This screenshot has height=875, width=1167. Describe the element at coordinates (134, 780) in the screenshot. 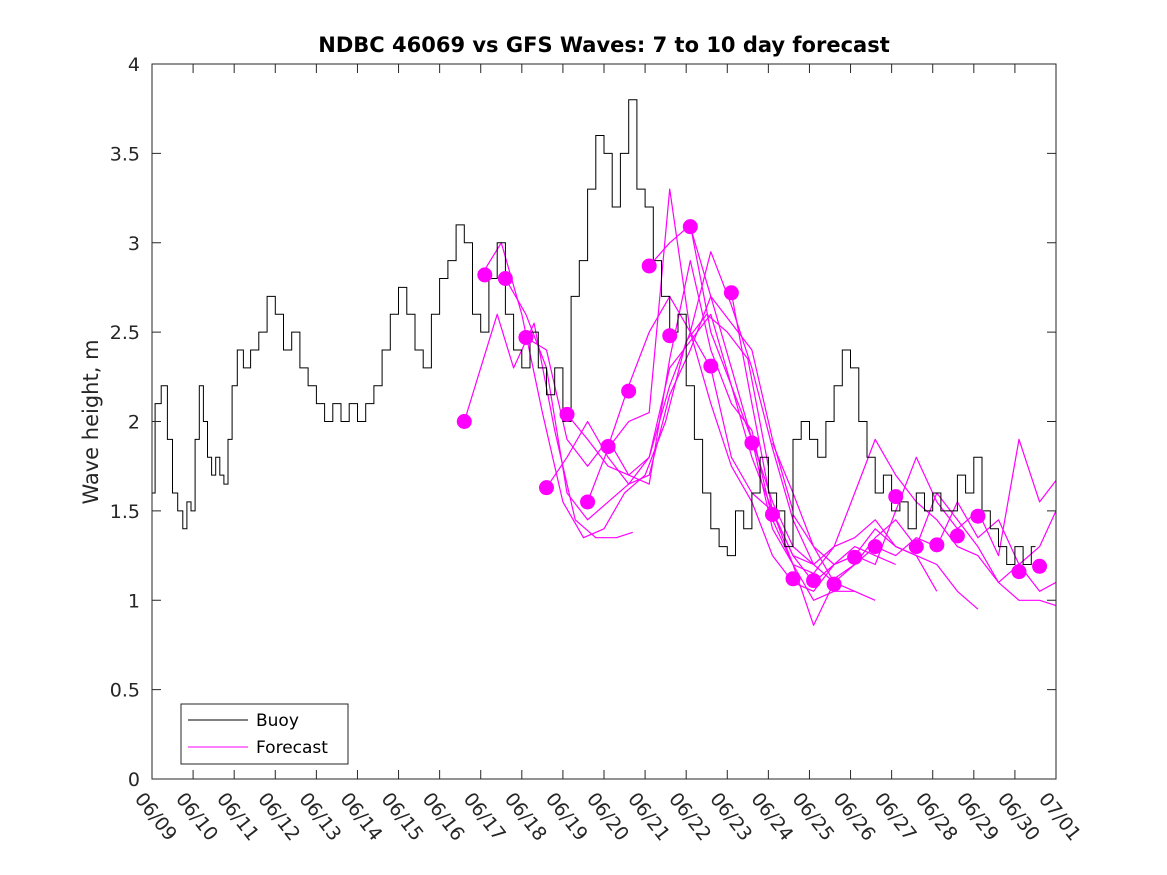

I see `y-tick-label: 0` at that location.